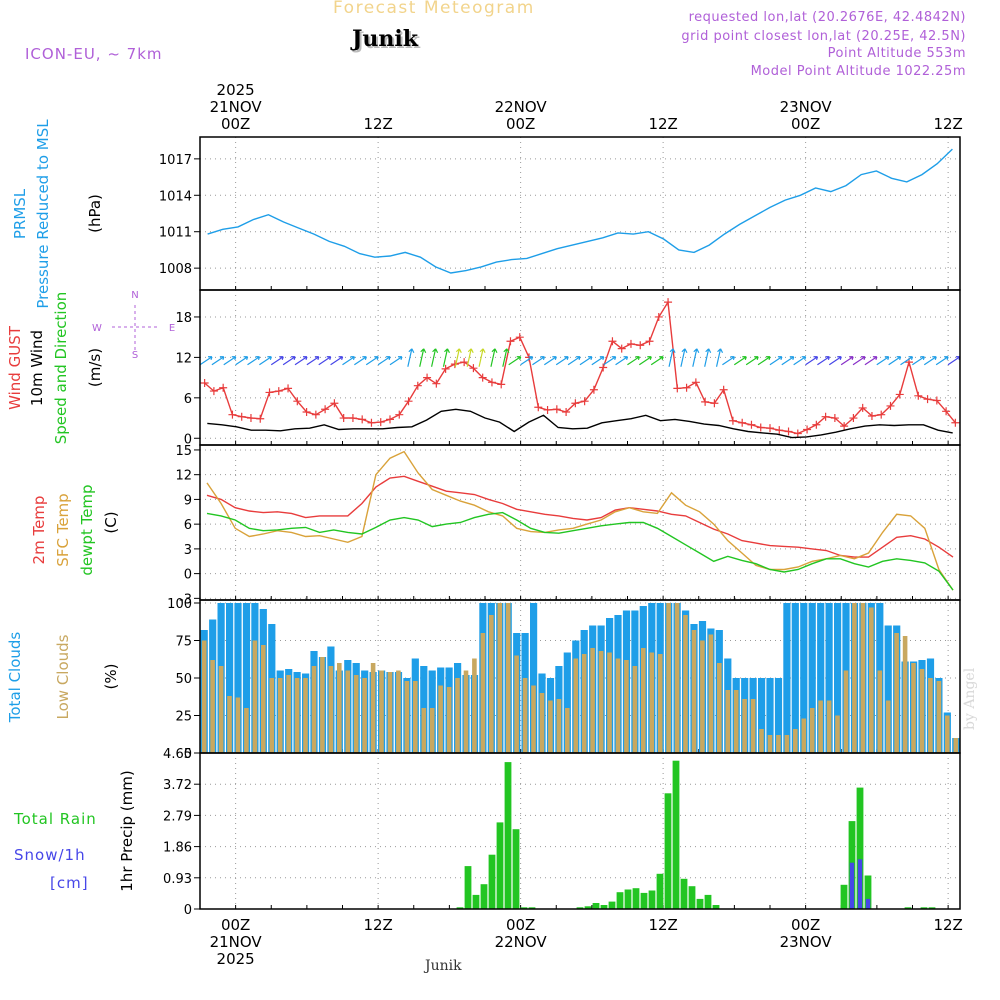  Describe the element at coordinates (175, 269) in the screenshot. I see `y-tick-label: 1008` at that location.